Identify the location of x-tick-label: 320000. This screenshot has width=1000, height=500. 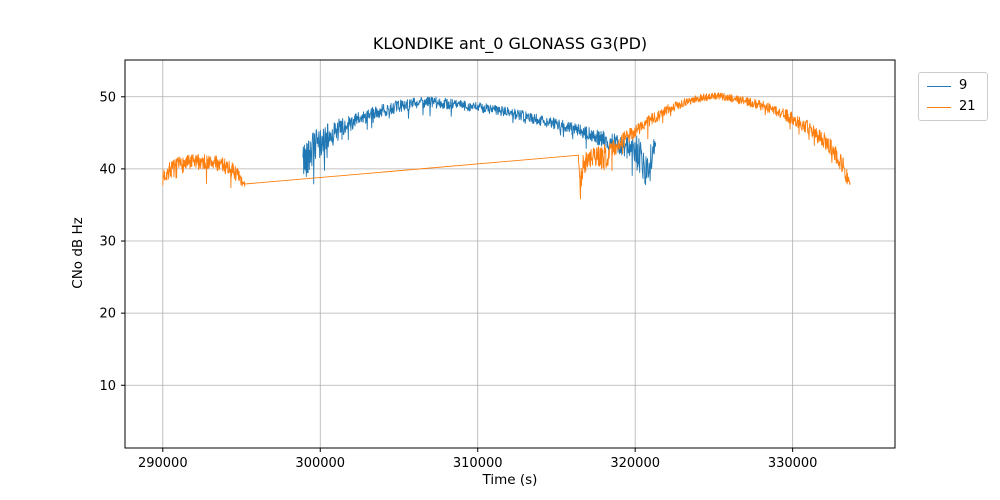
(635, 463).